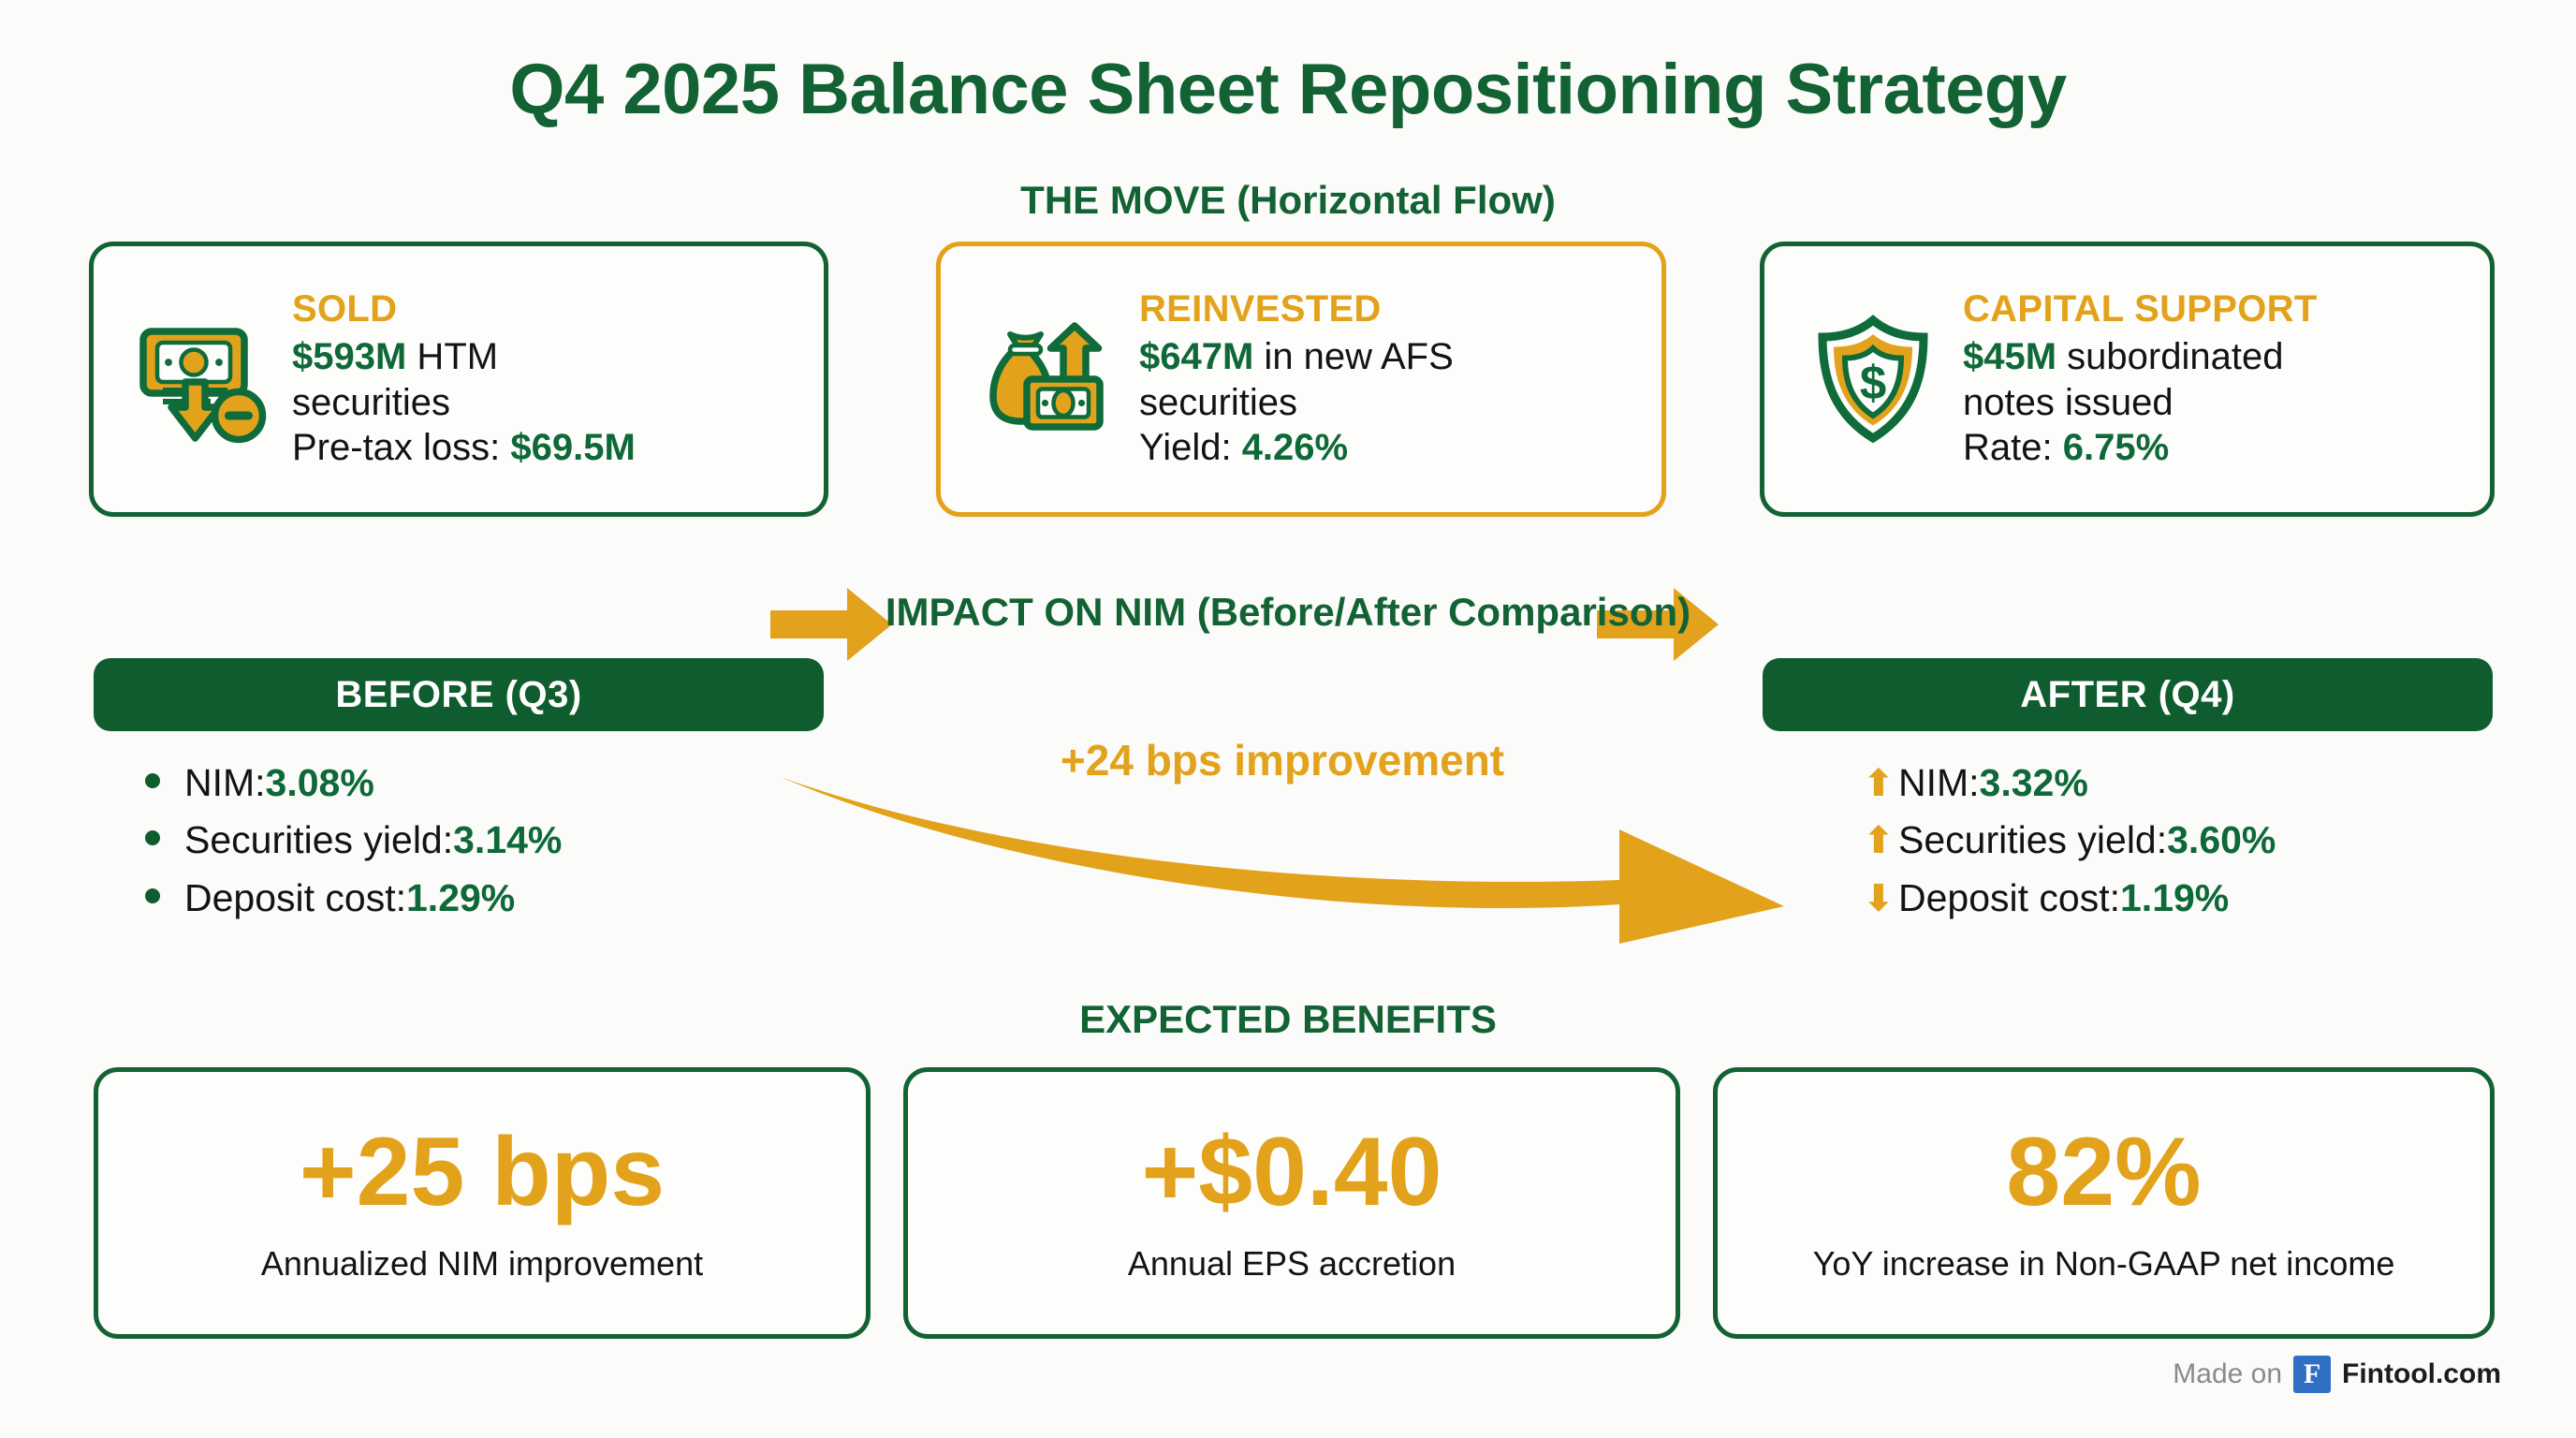 The width and height of the screenshot is (2576, 1438). I want to click on list-item: ⬆ NIM: 3.32%, so click(2069, 783).